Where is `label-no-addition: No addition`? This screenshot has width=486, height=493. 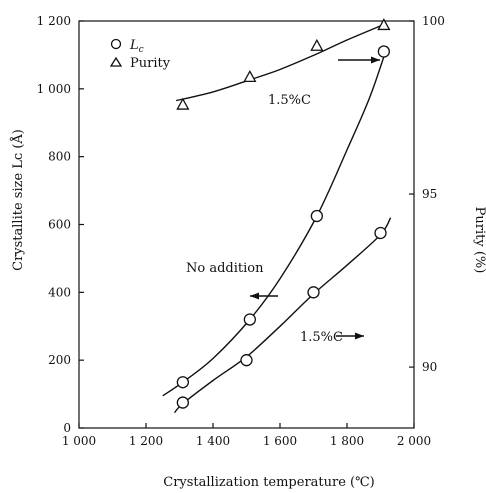 label-no-addition: No addition is located at coordinates (225, 268).